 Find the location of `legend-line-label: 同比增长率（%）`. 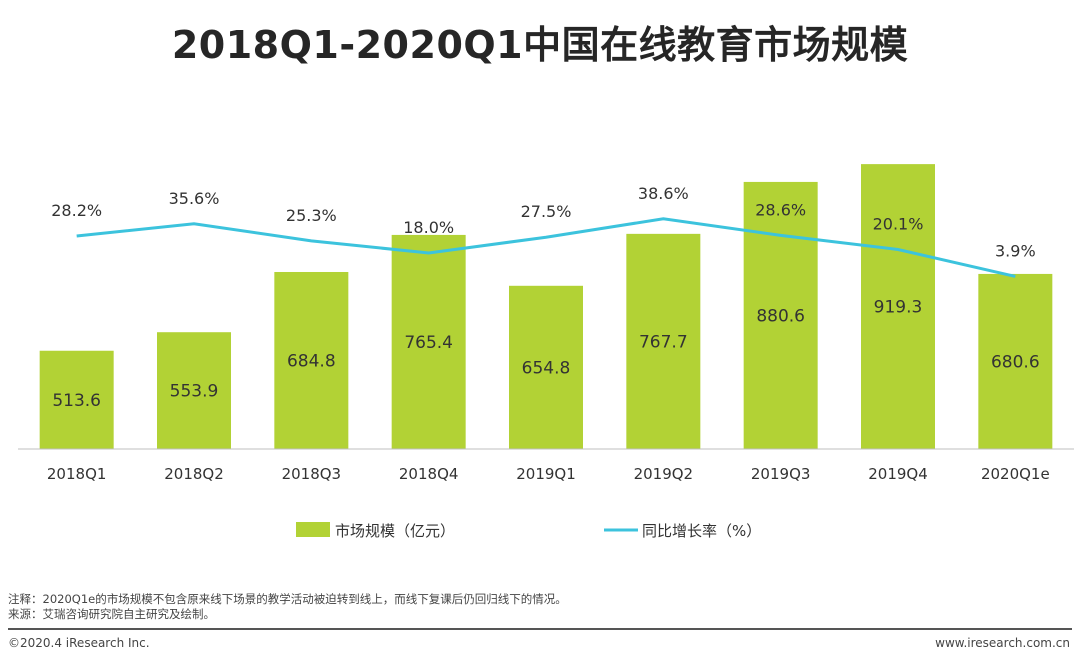

legend-line-label: 同比增长率（%） is located at coordinates (701, 531).